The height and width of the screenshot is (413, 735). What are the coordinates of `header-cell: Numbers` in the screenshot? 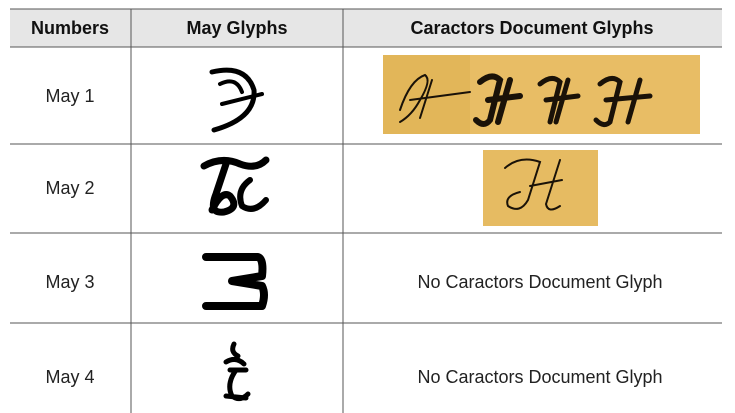 It's located at (70, 28).